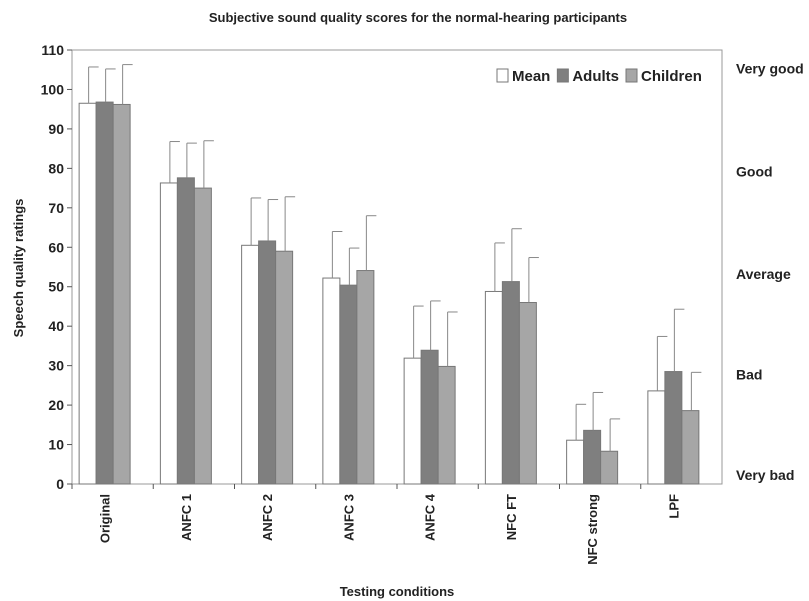 The image size is (809, 601). I want to click on x-tick-label: Original, so click(105, 518).